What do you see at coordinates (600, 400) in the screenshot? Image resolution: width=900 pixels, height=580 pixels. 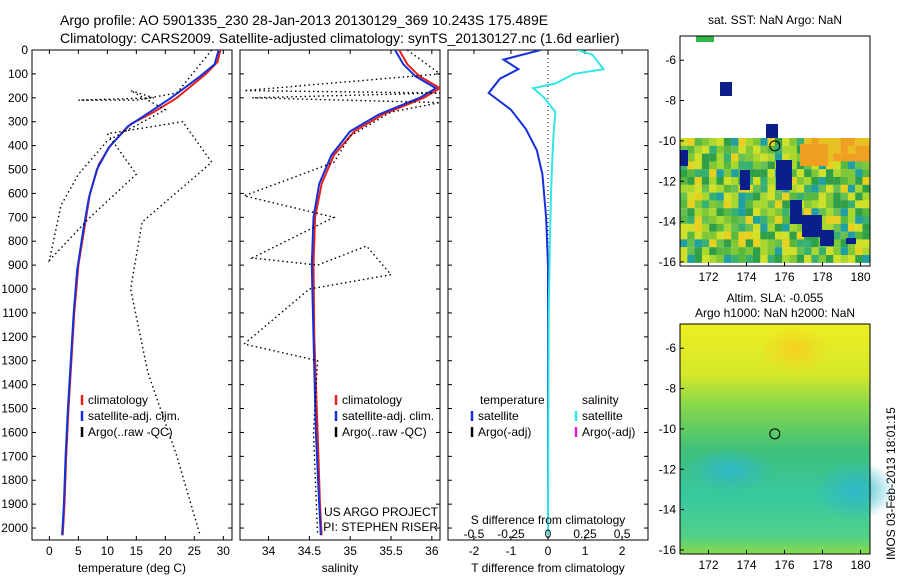 I see `legend-label: salinity` at bounding box center [600, 400].